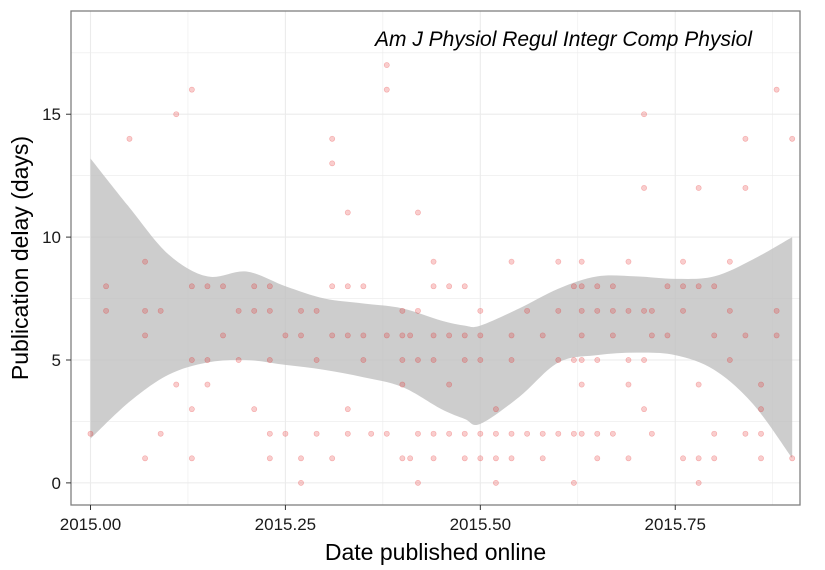 The width and height of the screenshot is (825, 570). What do you see at coordinates (90, 524) in the screenshot?
I see `x-tick-label: 2015.00` at bounding box center [90, 524].